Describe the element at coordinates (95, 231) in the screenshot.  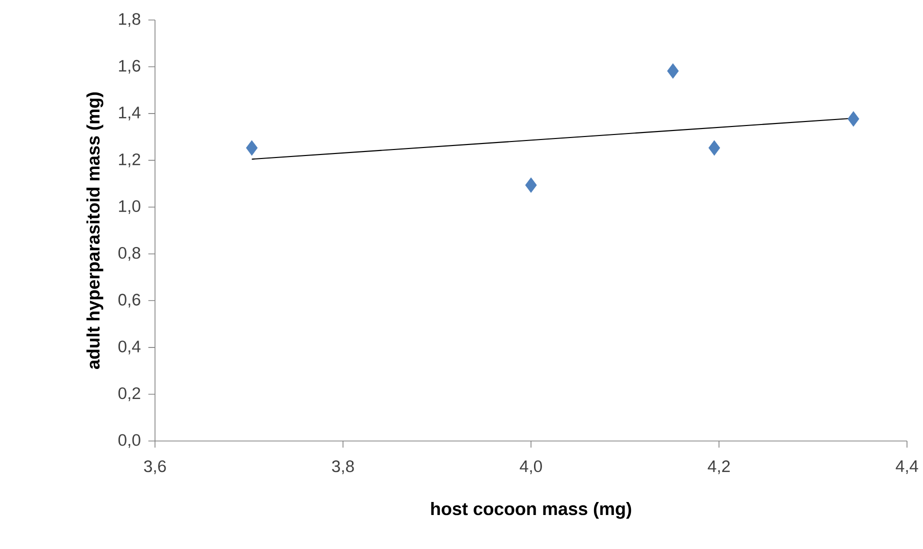
I see `y-axis-title: adult hyperparasitoid mass (mg)` at that location.